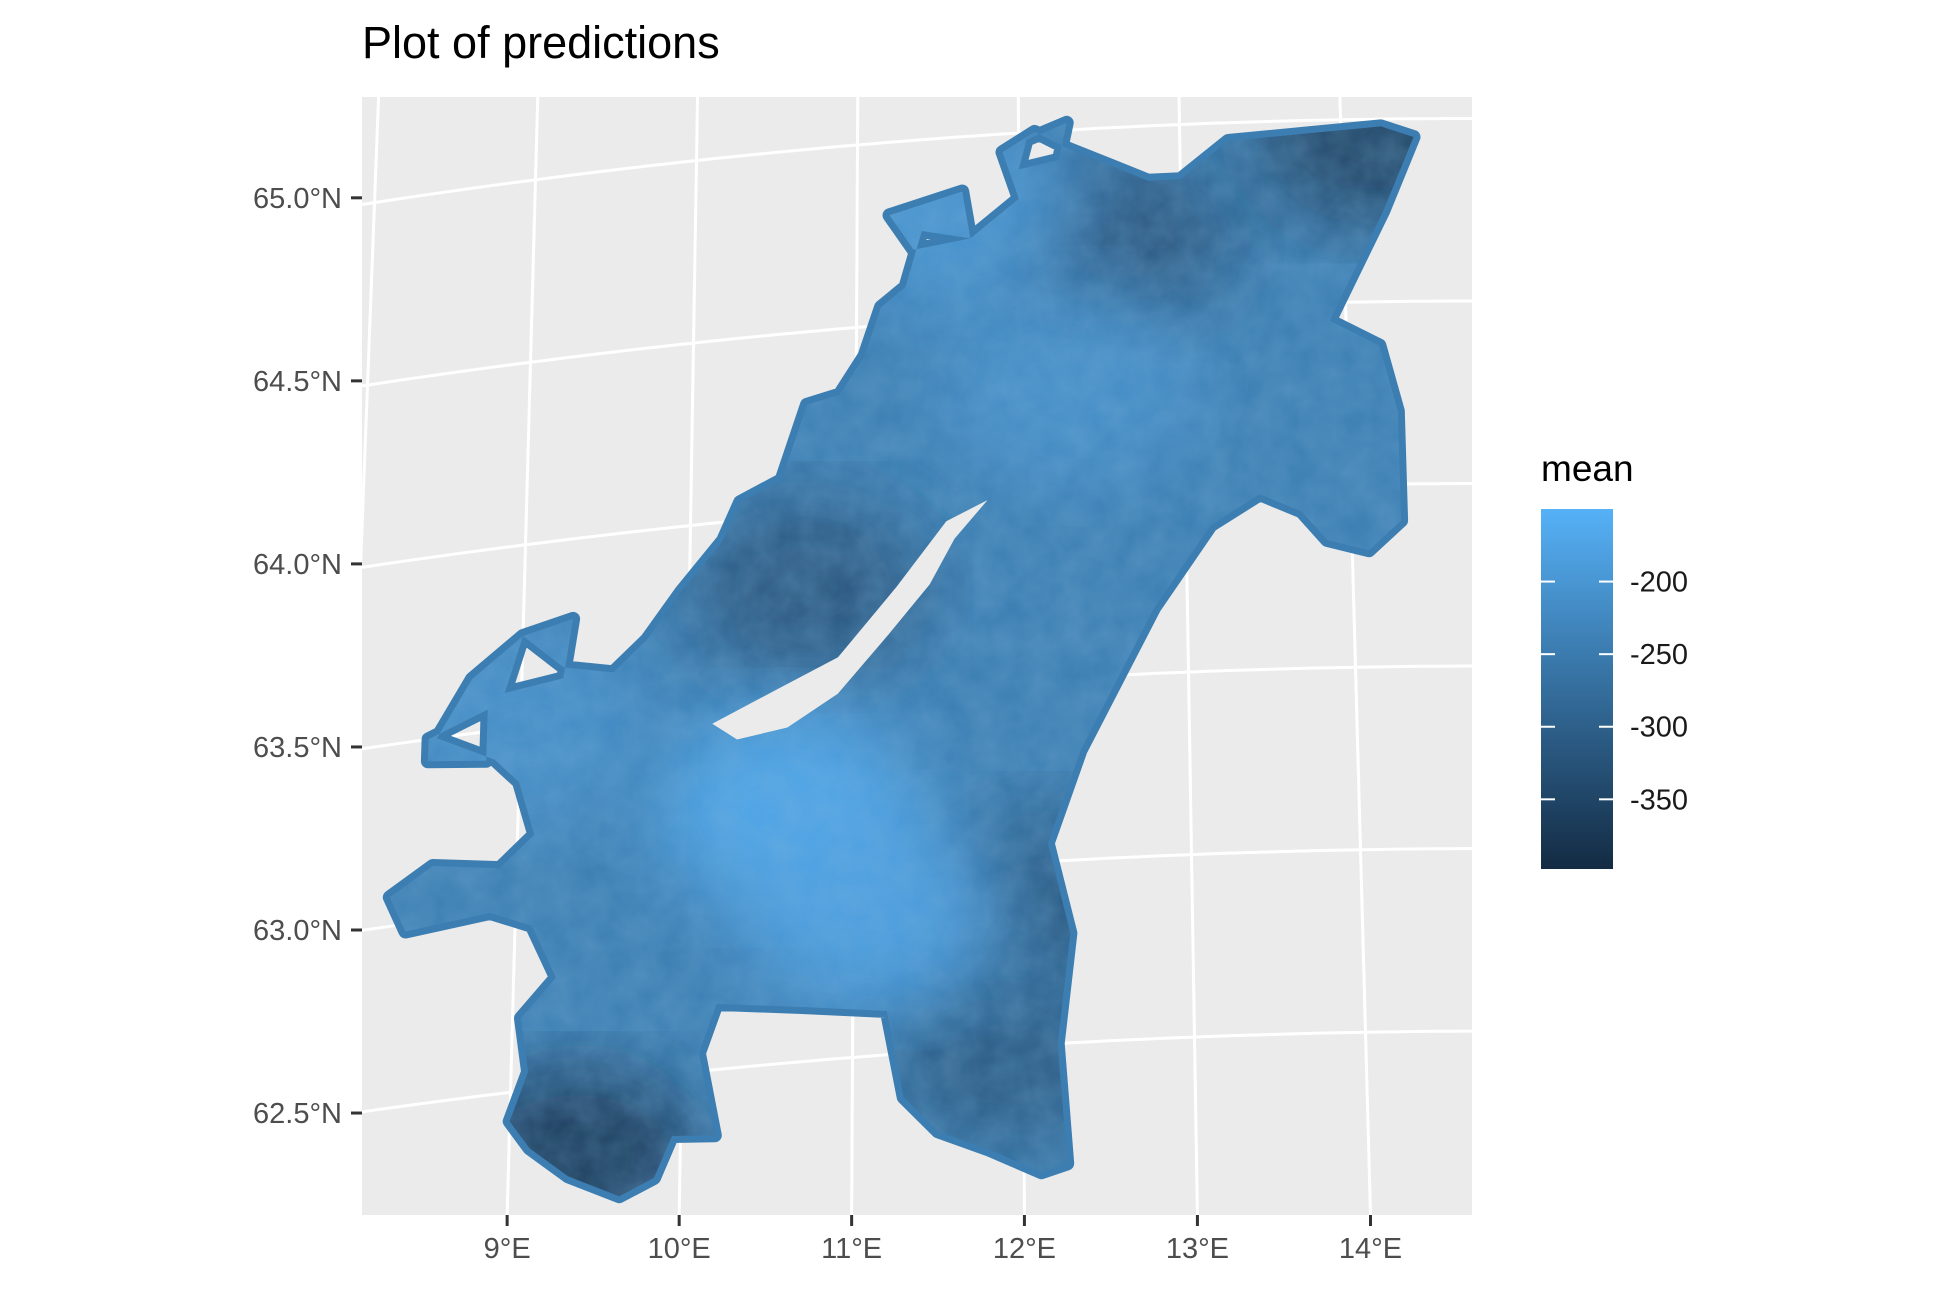 This screenshot has height=1290, width=1952. I want to click on x-tick-label: 13°E, so click(1197, 1249).